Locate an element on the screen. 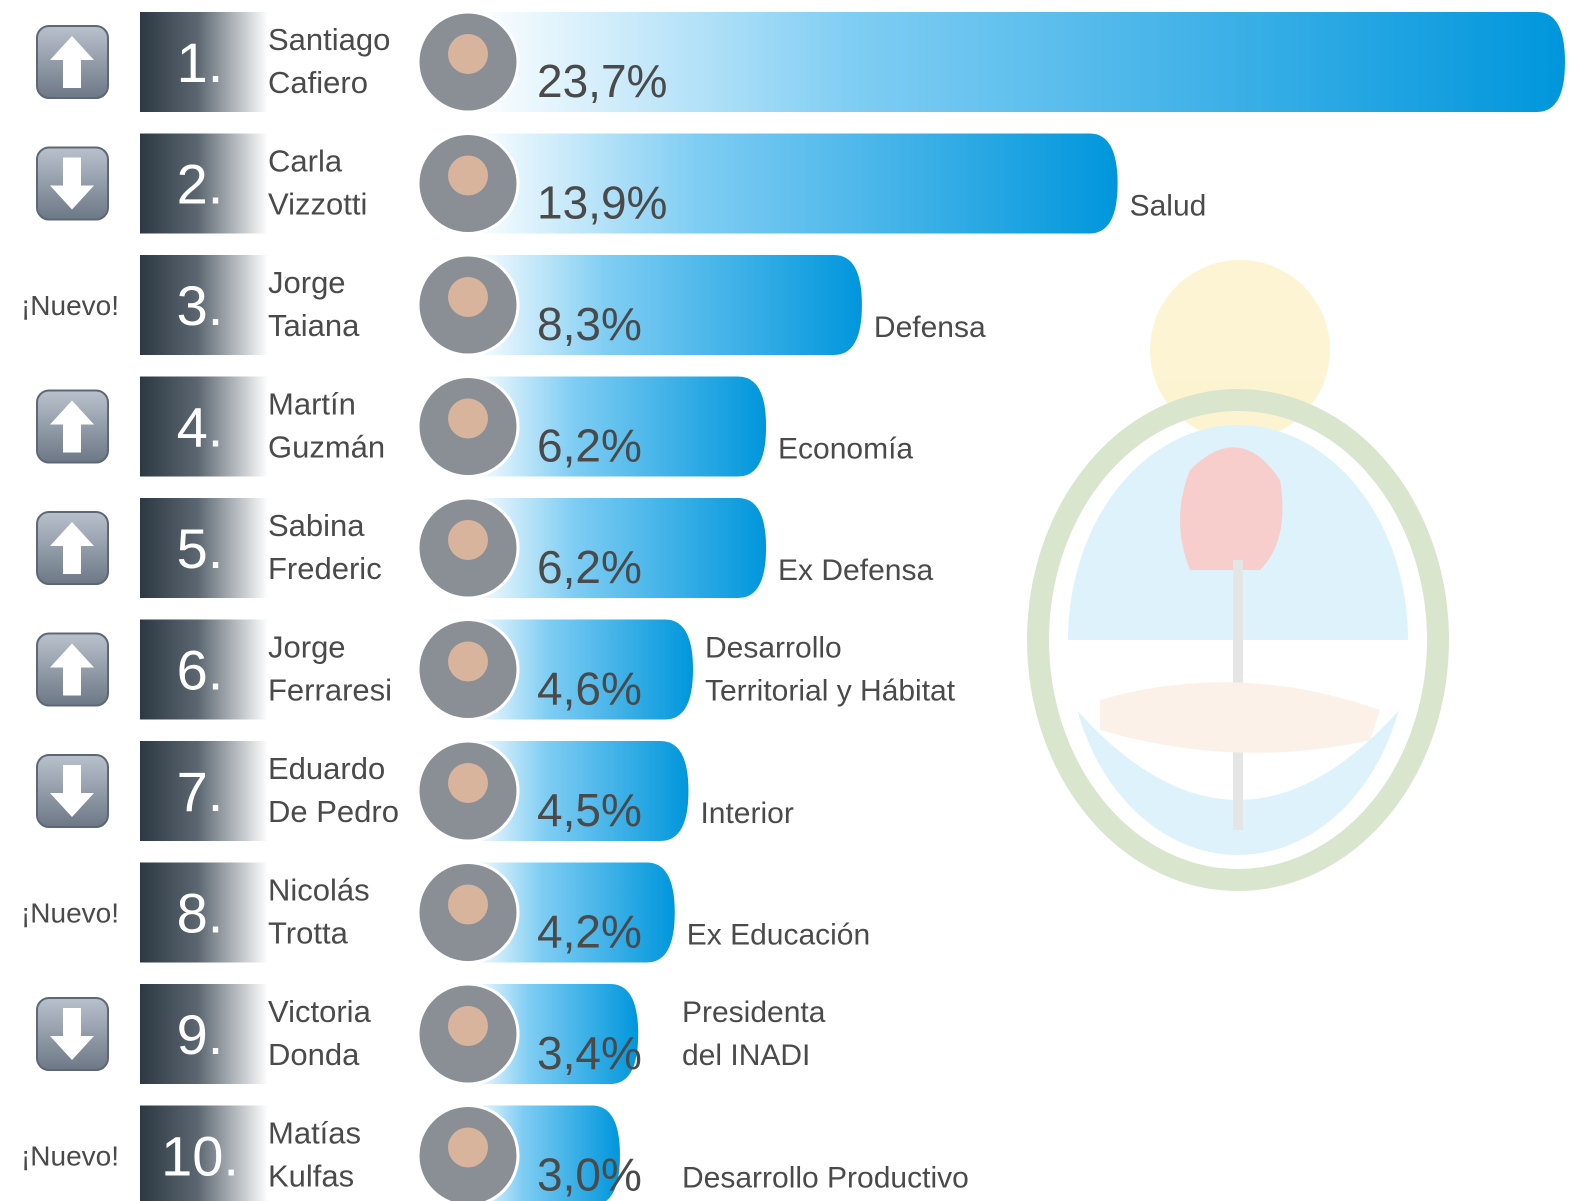 The image size is (1569, 1201). value-label: 3,4% is located at coordinates (589, 1053).